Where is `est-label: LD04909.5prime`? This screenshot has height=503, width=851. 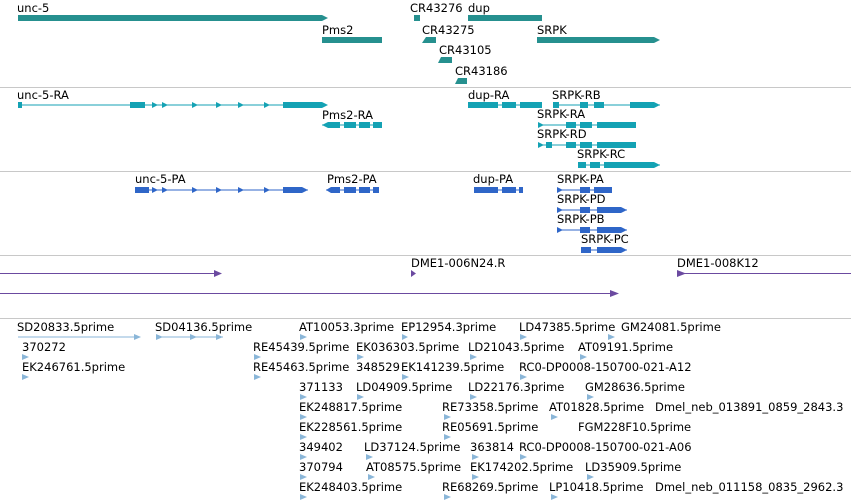
est-label: LD04909.5prime is located at coordinates (404, 387).